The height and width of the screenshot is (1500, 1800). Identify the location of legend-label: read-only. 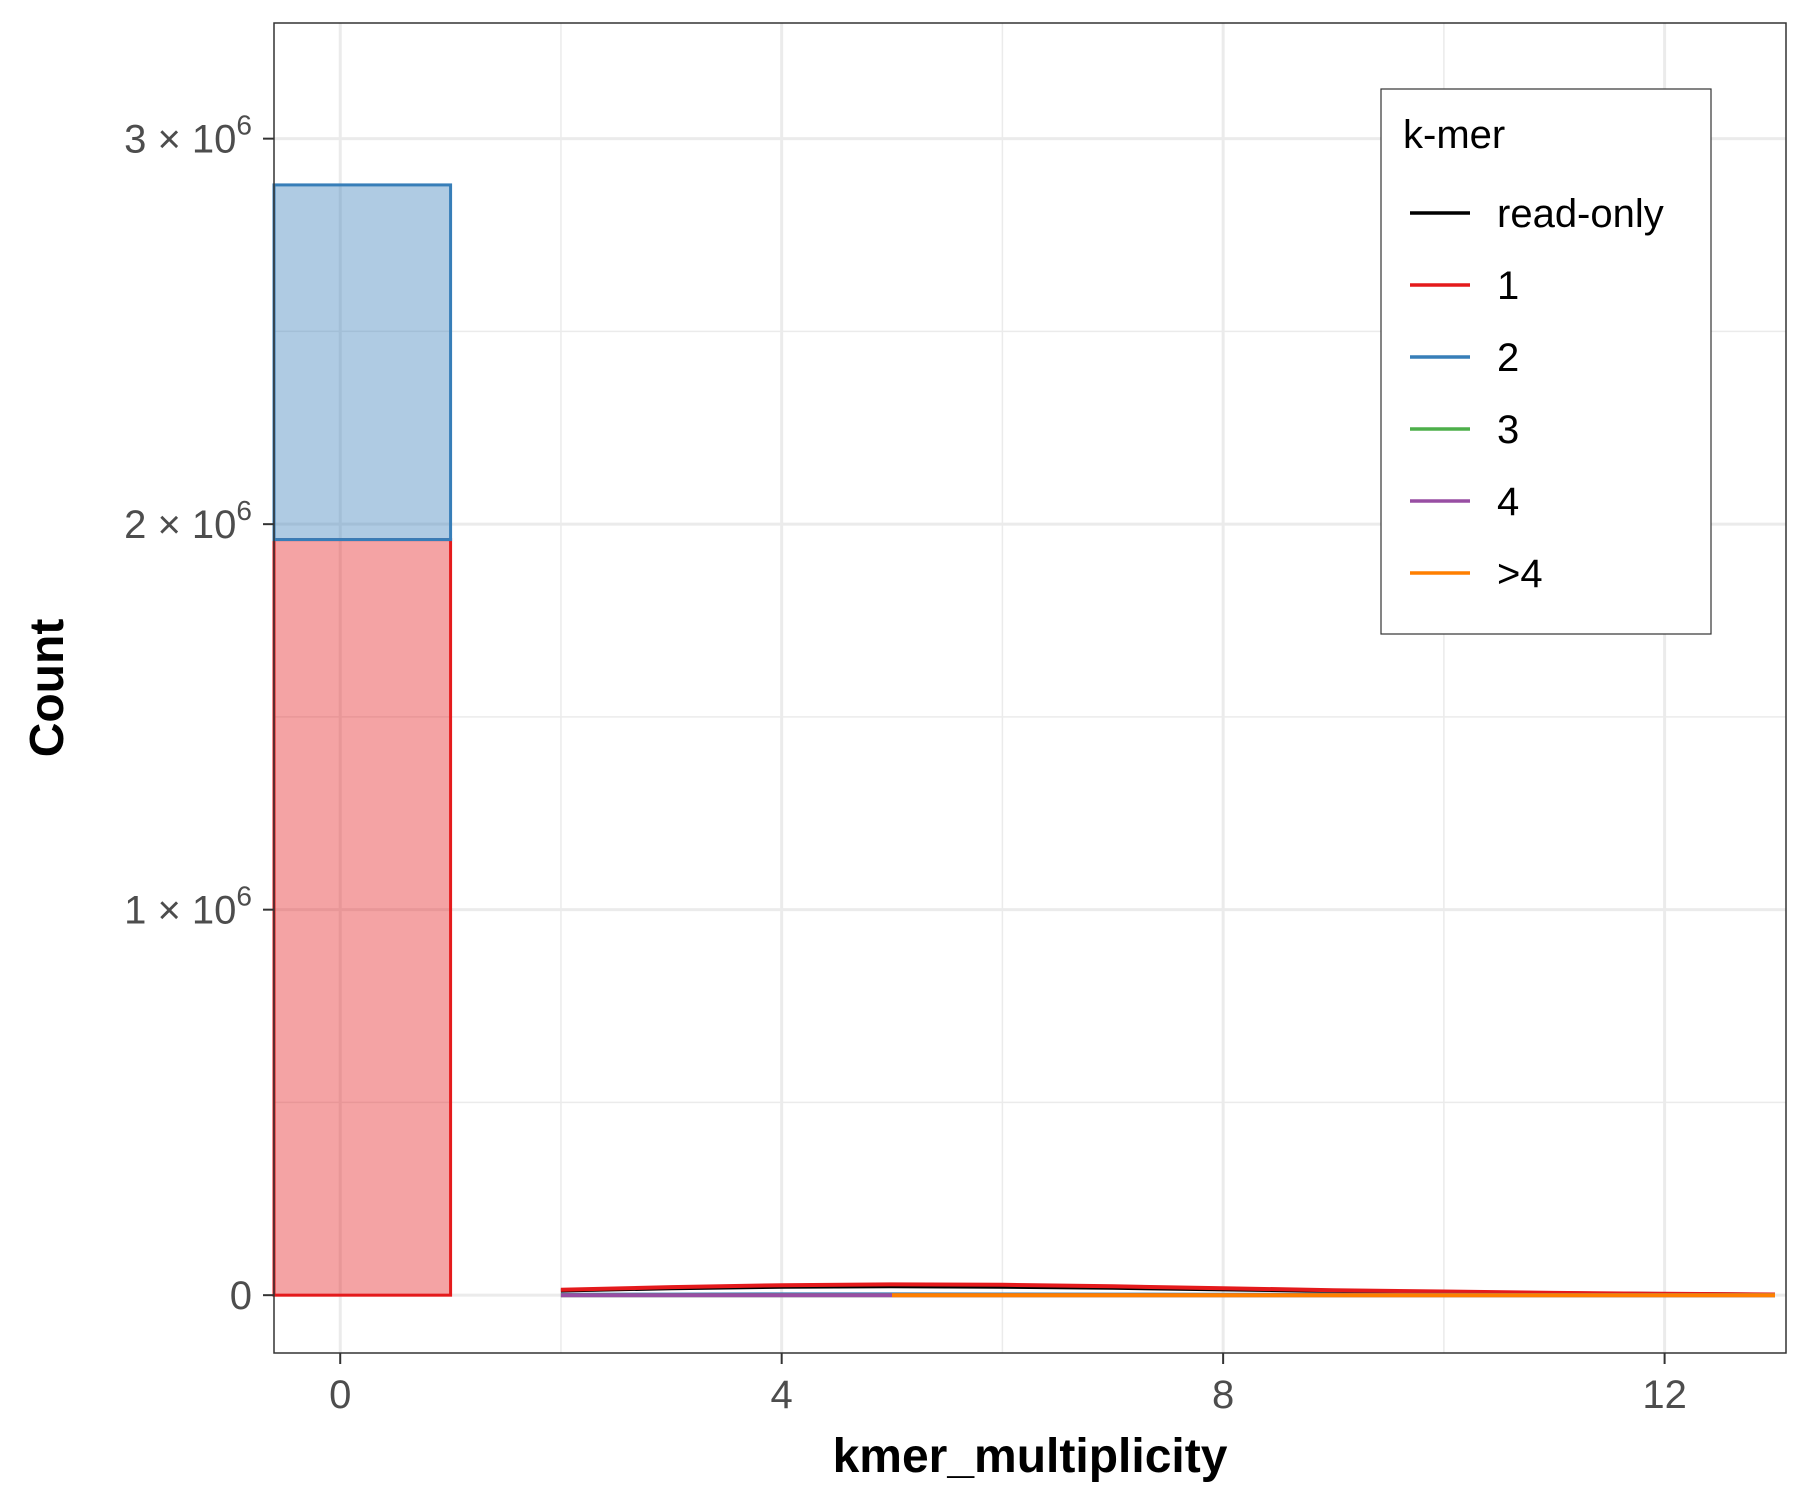
(1580, 214).